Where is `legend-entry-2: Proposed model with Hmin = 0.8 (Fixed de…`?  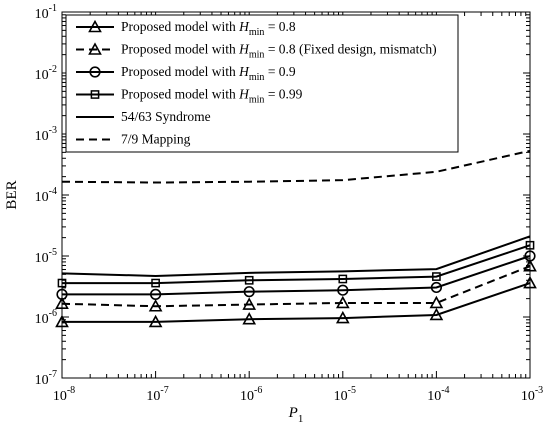
legend-entry-2: Proposed model with Hmin = 0.8 (Fixed de… is located at coordinates (279, 51).